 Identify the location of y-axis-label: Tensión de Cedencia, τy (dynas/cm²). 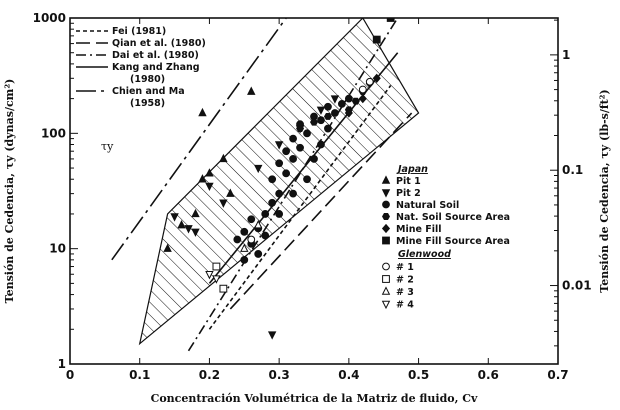
(9, 191).